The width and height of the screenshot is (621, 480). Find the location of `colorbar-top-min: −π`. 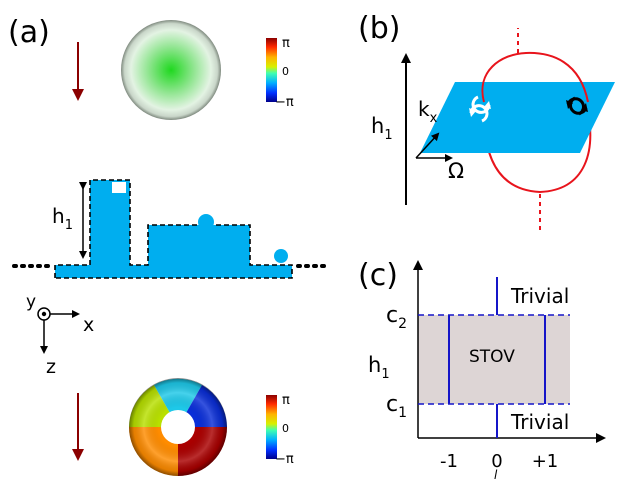

colorbar-top-min: −π is located at coordinates (284, 102).